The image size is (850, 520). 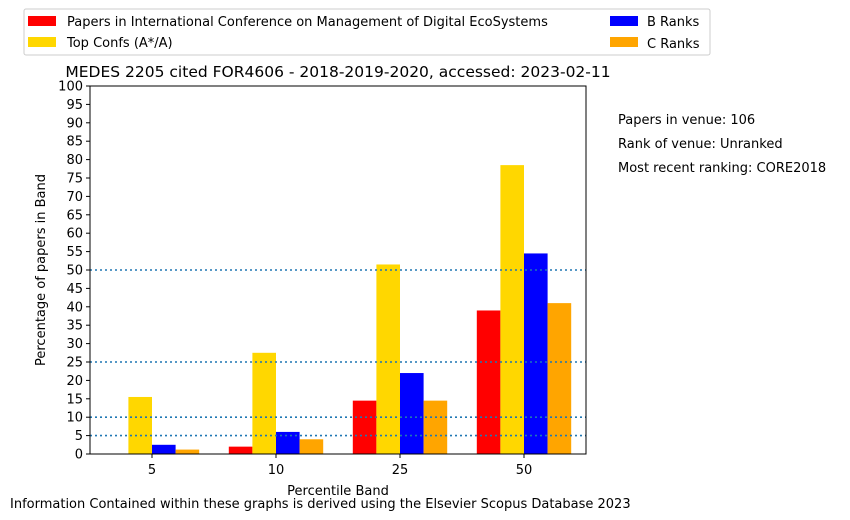 What do you see at coordinates (42, 42) in the screenshot?
I see `legend-swatch-yellow` at bounding box center [42, 42].